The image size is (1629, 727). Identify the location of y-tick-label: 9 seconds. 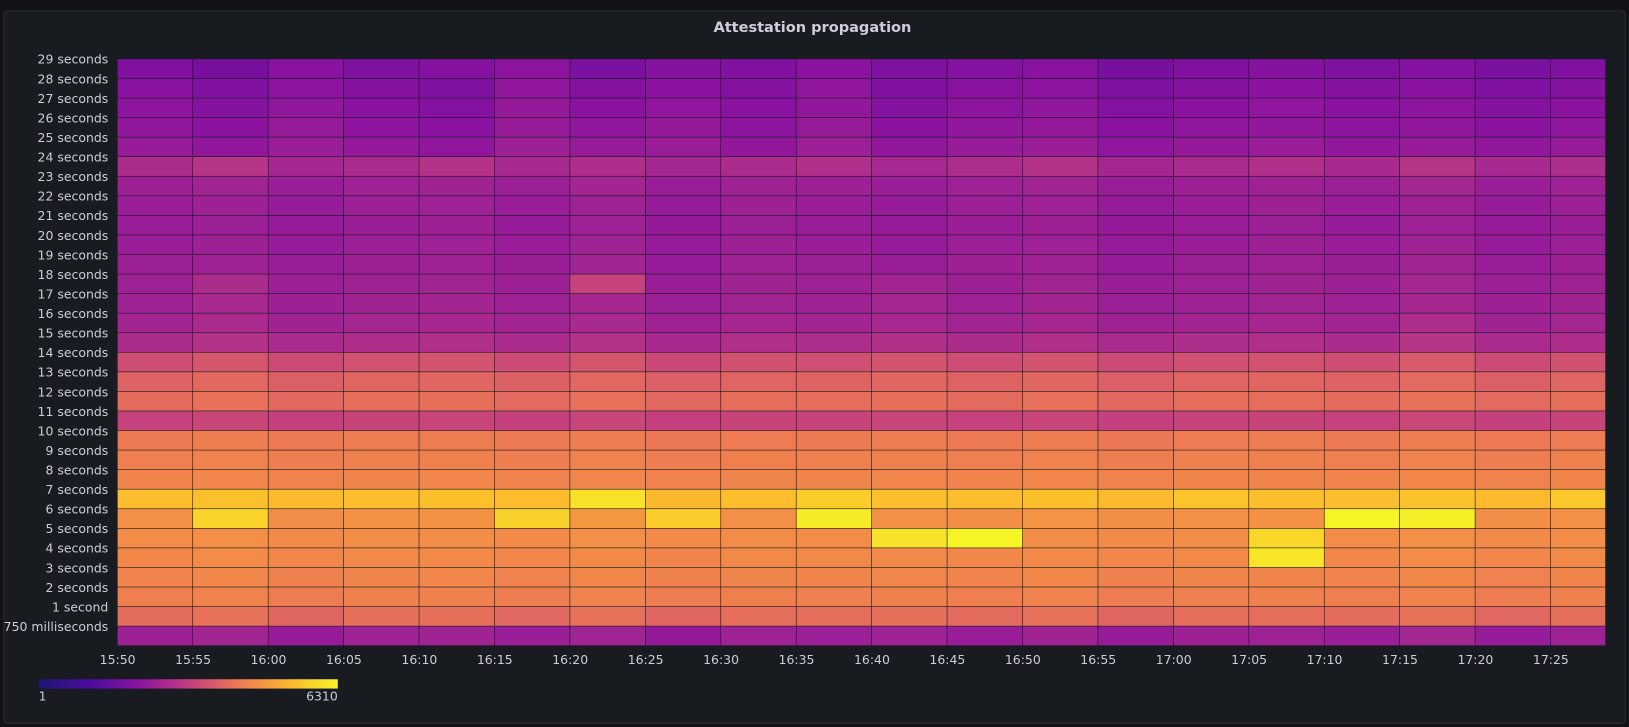
(76, 450).